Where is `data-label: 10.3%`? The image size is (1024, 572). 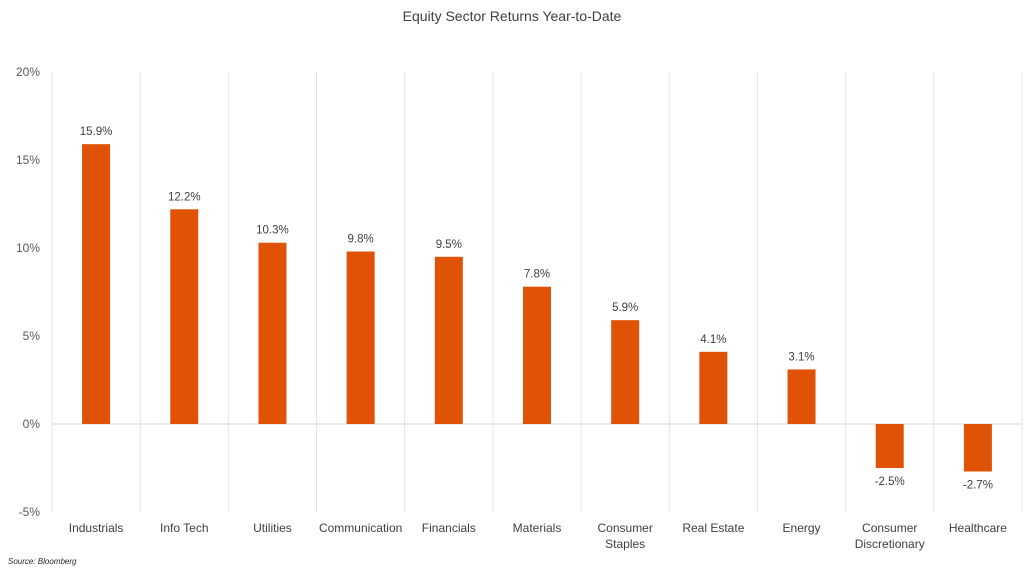 data-label: 10.3% is located at coordinates (272, 231).